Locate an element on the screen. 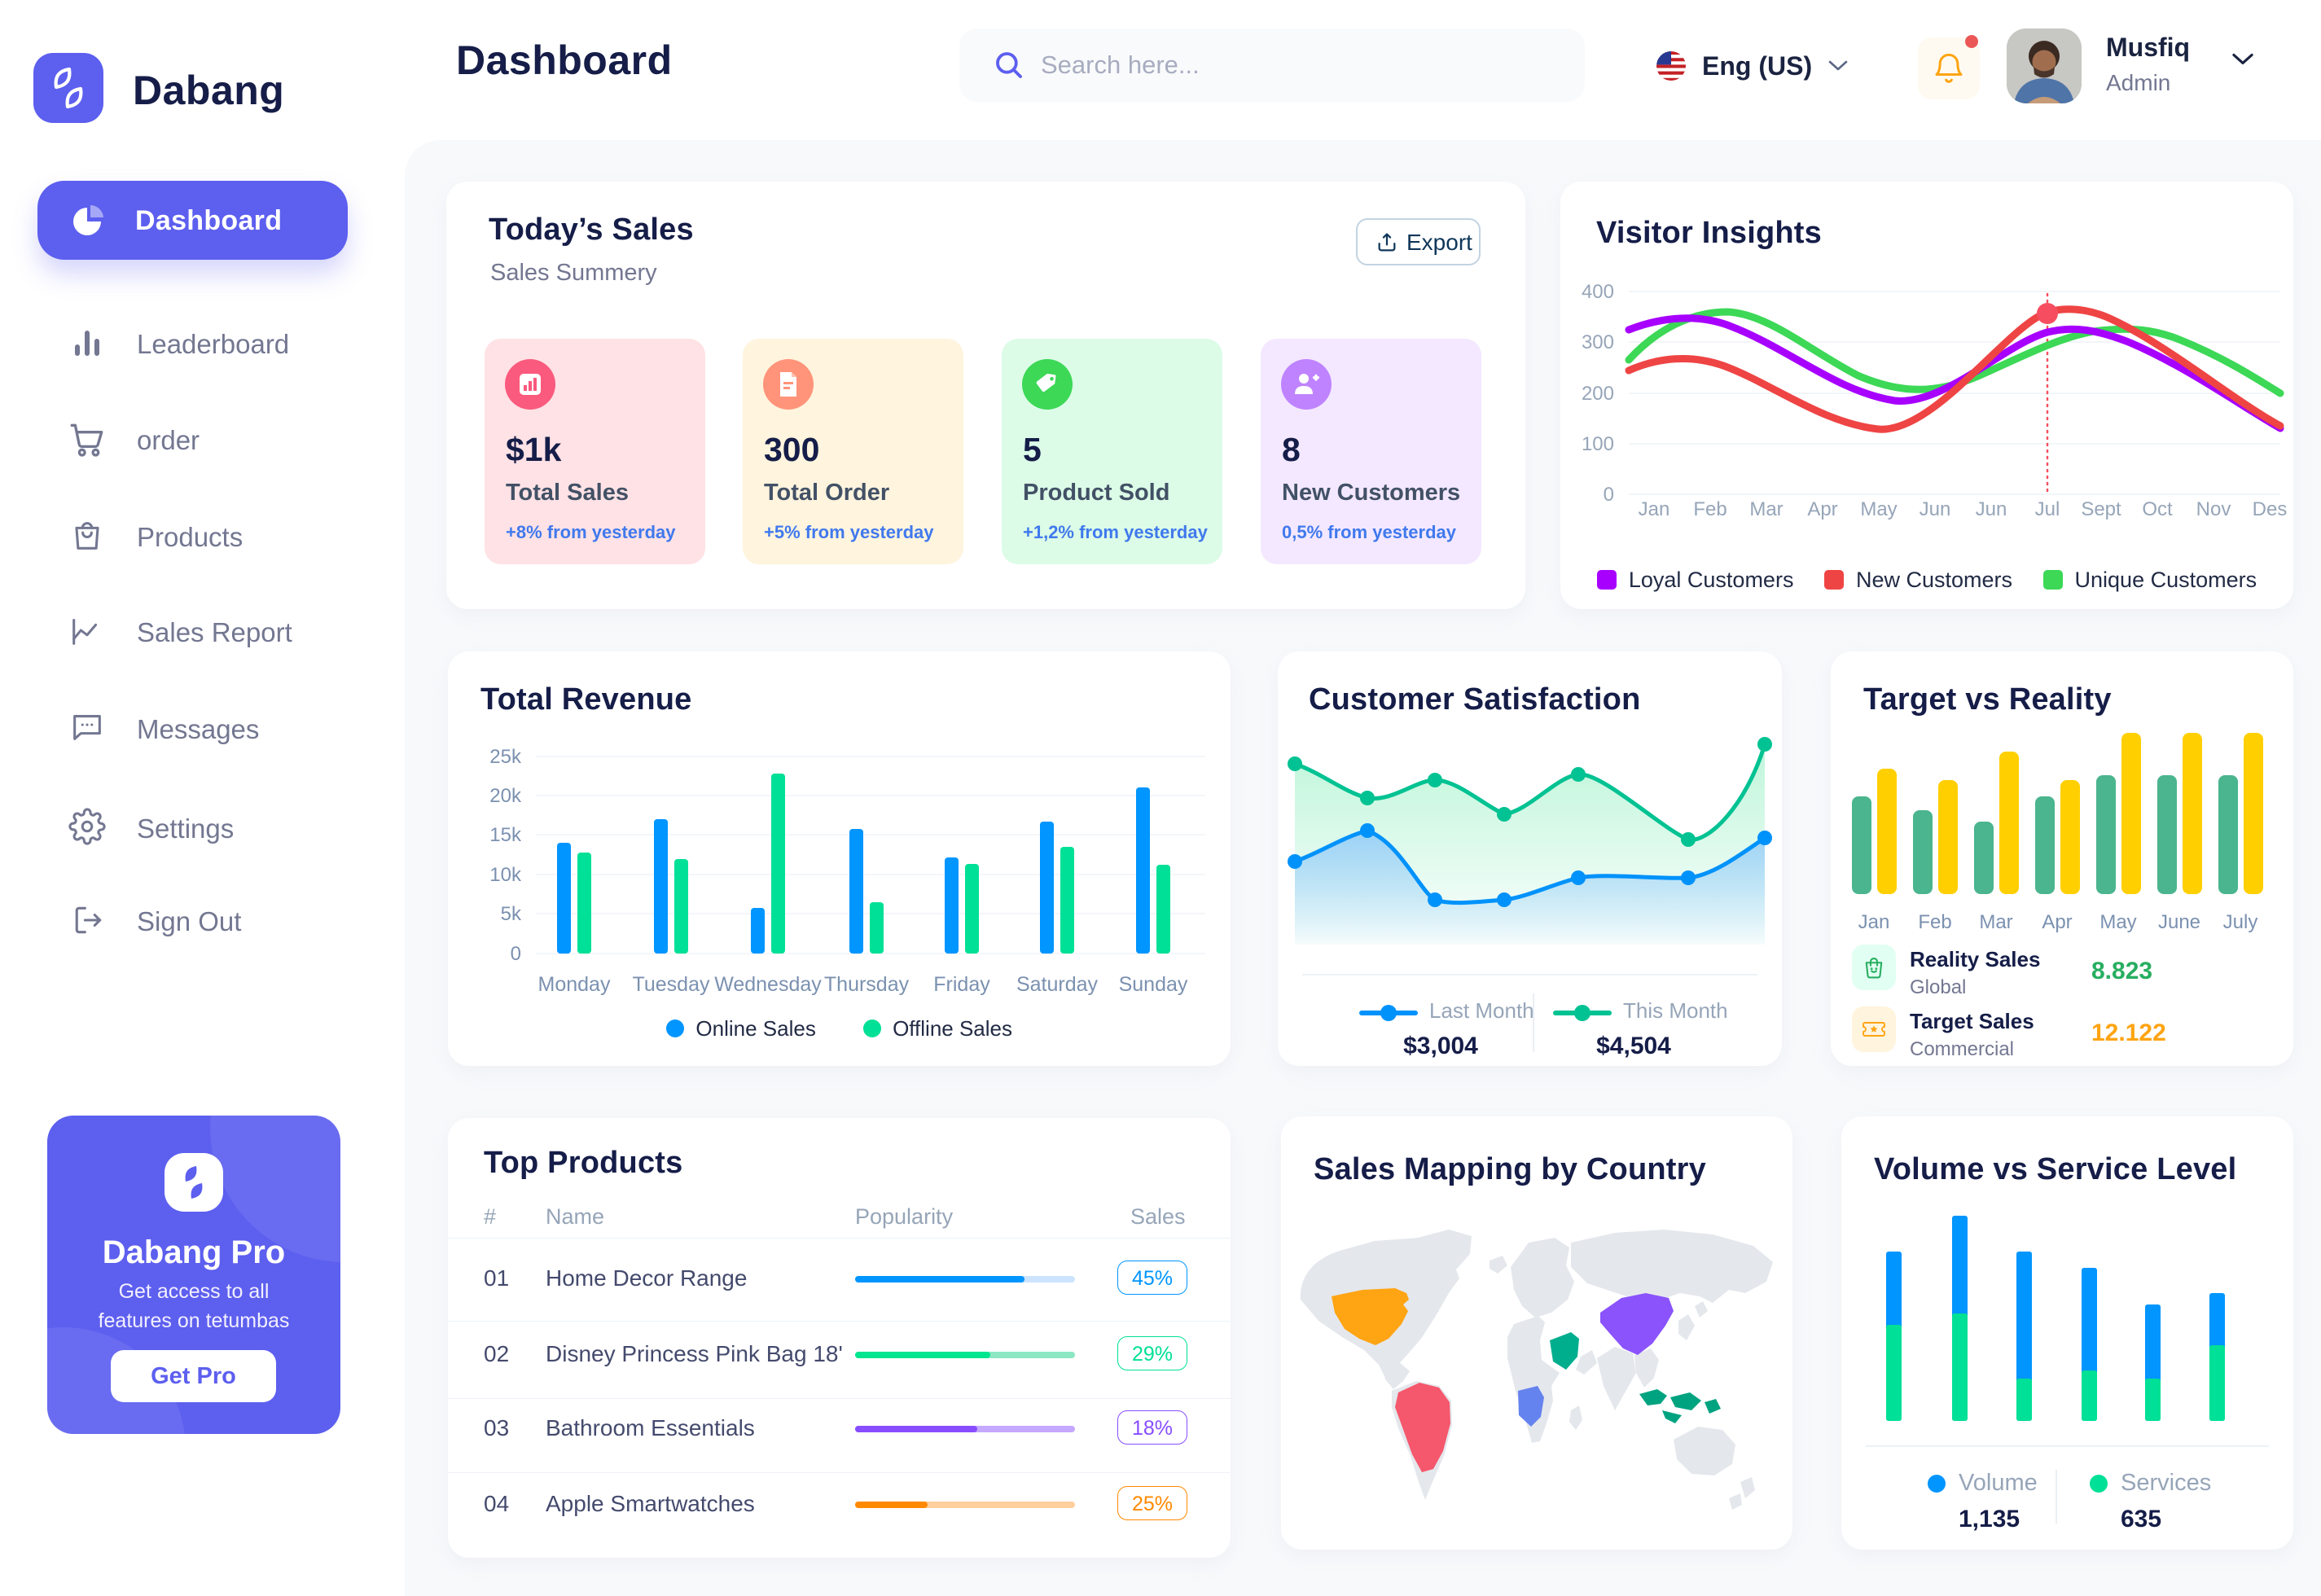 The height and width of the screenshot is (1596, 2321). svg-text: Friday is located at coordinates (961, 984).